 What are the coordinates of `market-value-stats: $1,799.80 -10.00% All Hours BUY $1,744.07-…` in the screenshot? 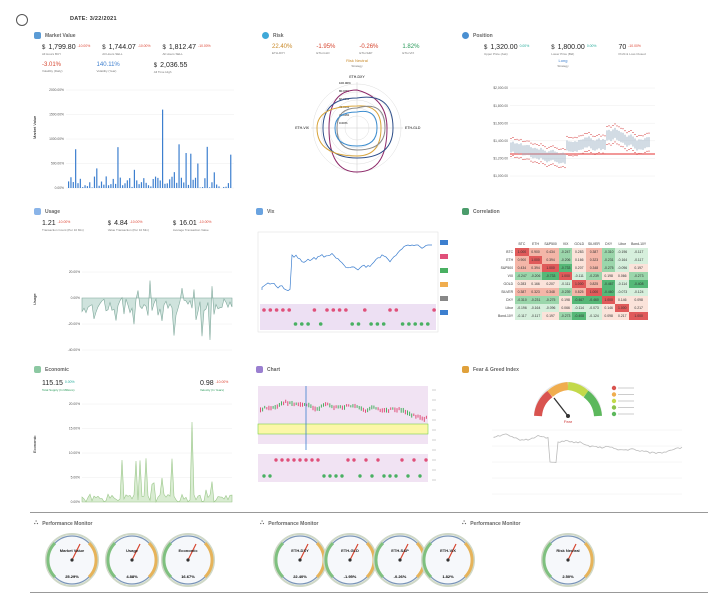 It's located at (142, 59).